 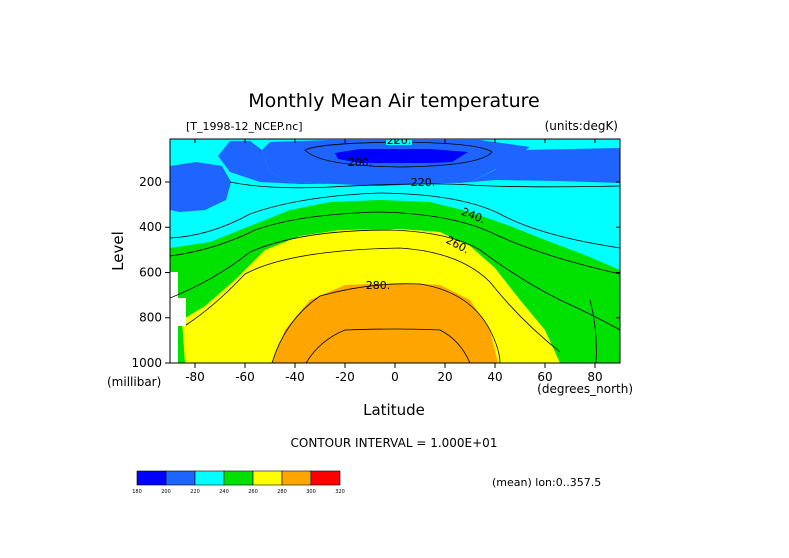 What do you see at coordinates (544, 377) in the screenshot?
I see `x-tick-label: 60` at bounding box center [544, 377].